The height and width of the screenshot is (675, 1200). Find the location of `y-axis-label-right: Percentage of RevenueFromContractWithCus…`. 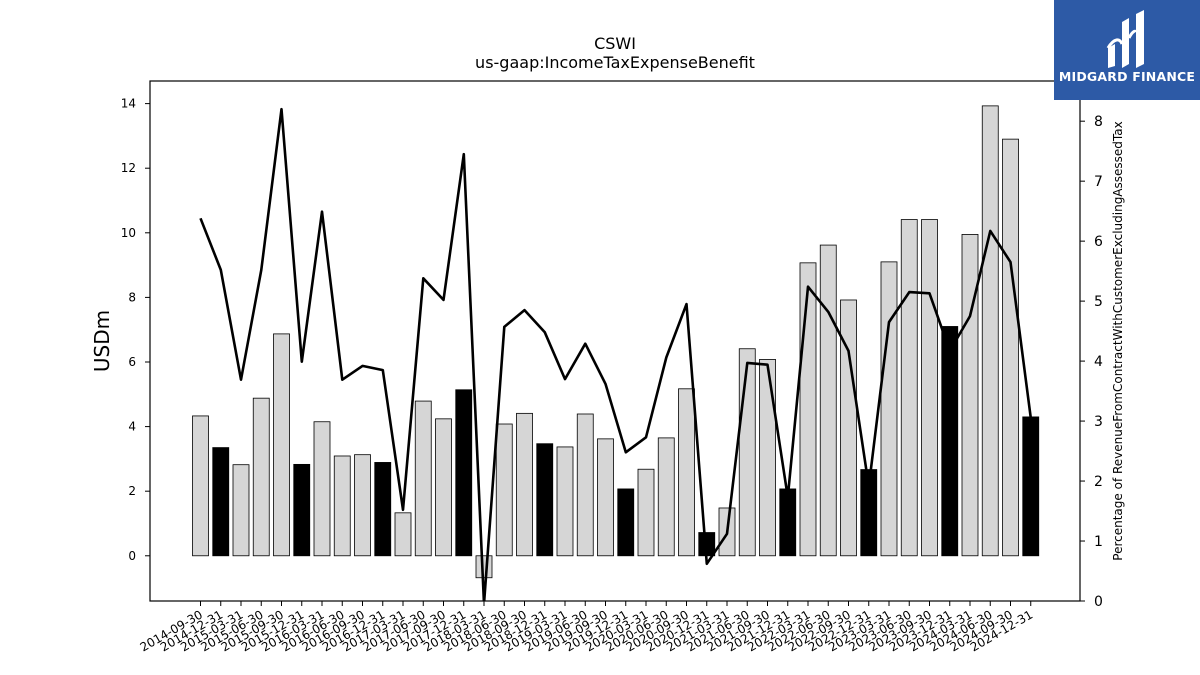

y-axis-label-right: Percentage of RevenueFromContractWithCus… is located at coordinates (1118, 340).